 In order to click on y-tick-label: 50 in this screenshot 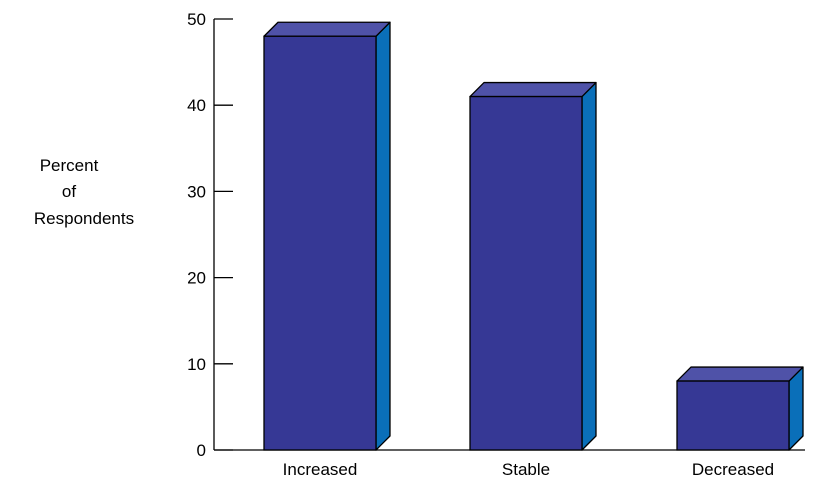, I will do `click(196, 19)`.